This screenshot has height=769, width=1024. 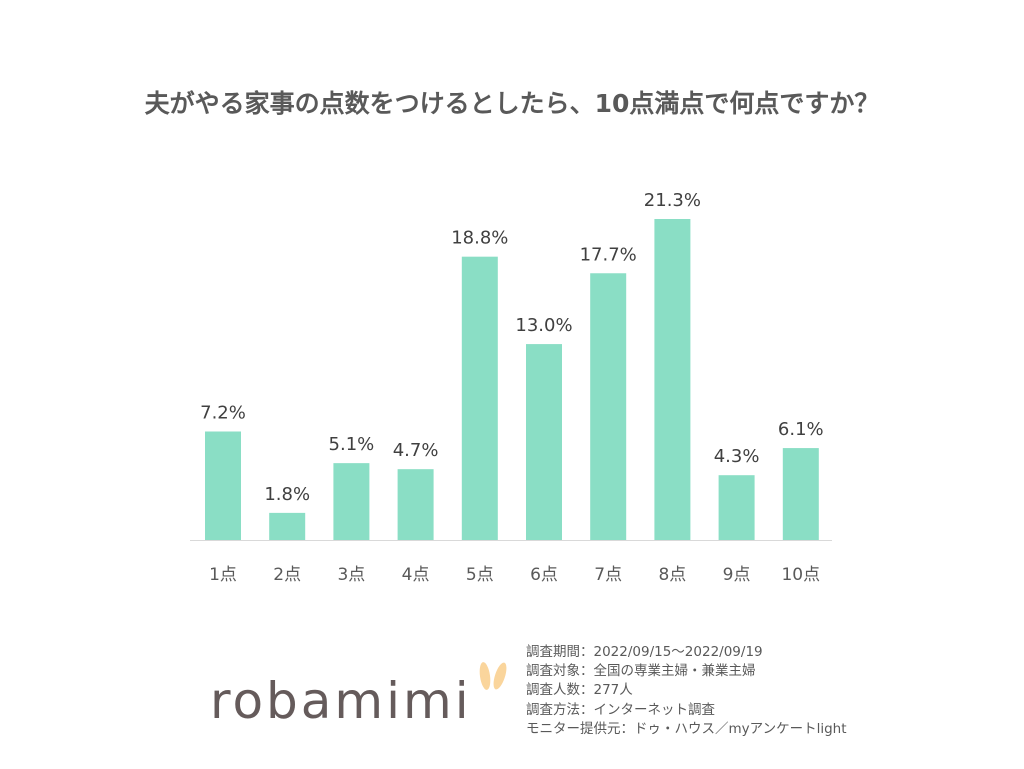 I want to click on data-label: 5.1%, so click(x=352, y=444).